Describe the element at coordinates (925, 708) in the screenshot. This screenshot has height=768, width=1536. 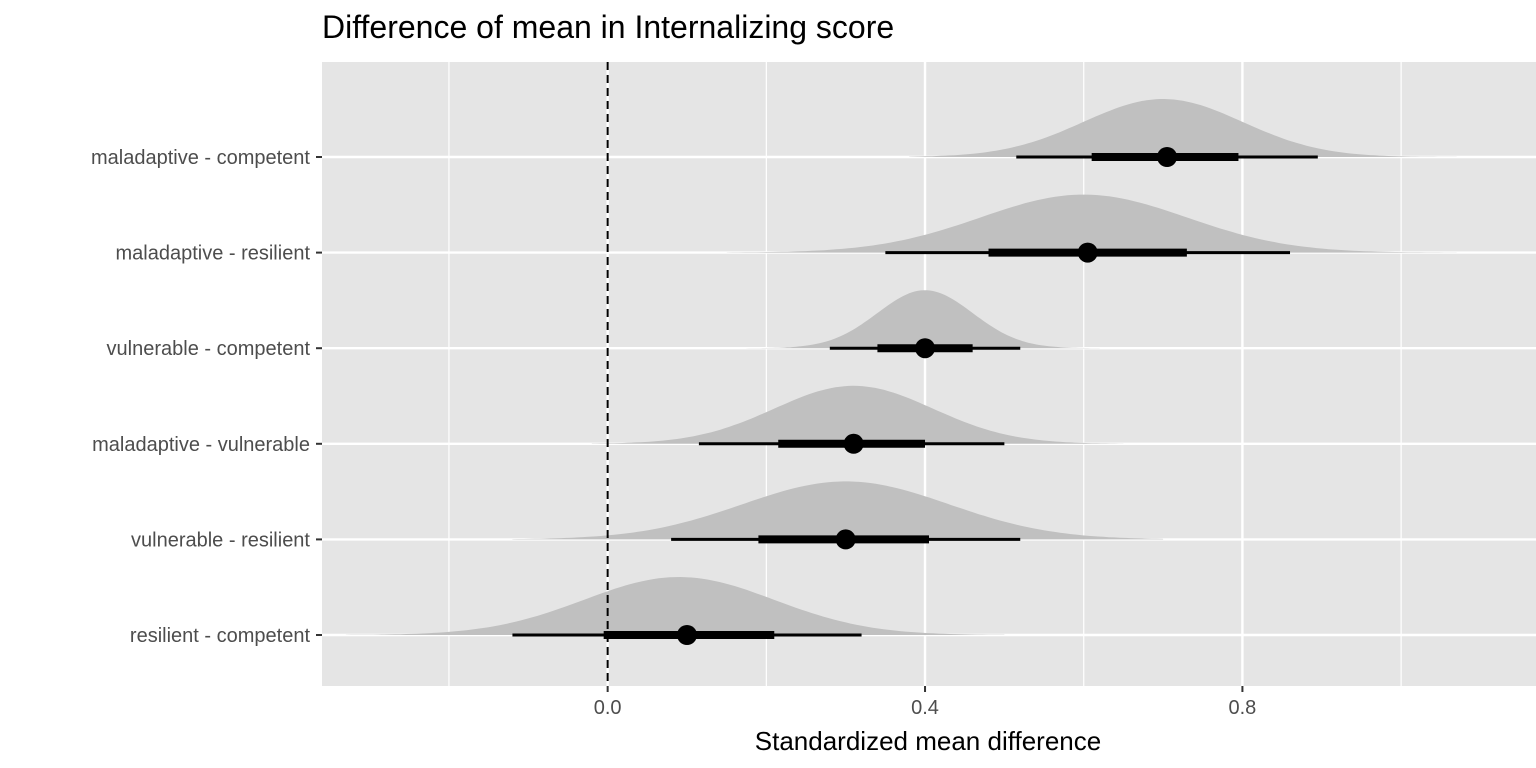
I see `x-tick-label: 0.4` at that location.